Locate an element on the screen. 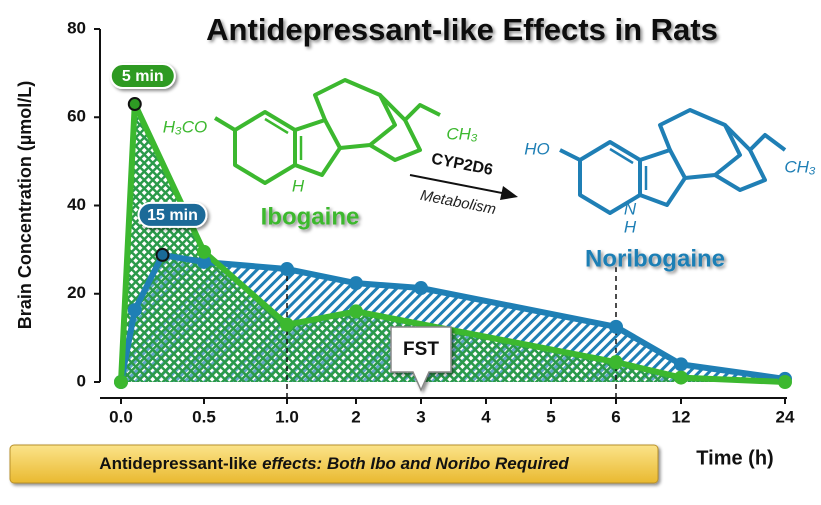 The height and width of the screenshot is (505, 821). chem-label: HO is located at coordinates (537, 148).